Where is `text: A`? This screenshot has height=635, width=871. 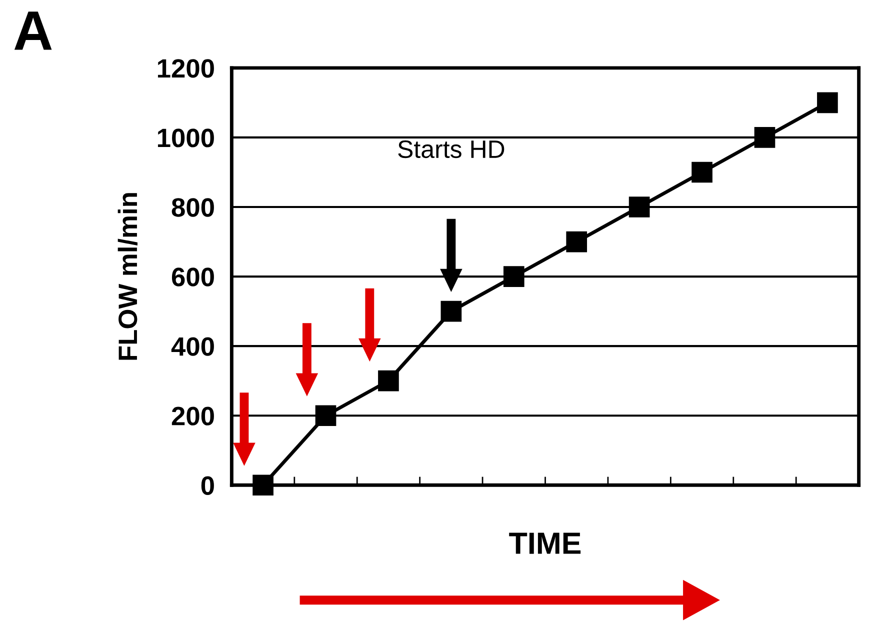
text: A is located at coordinates (33, 31).